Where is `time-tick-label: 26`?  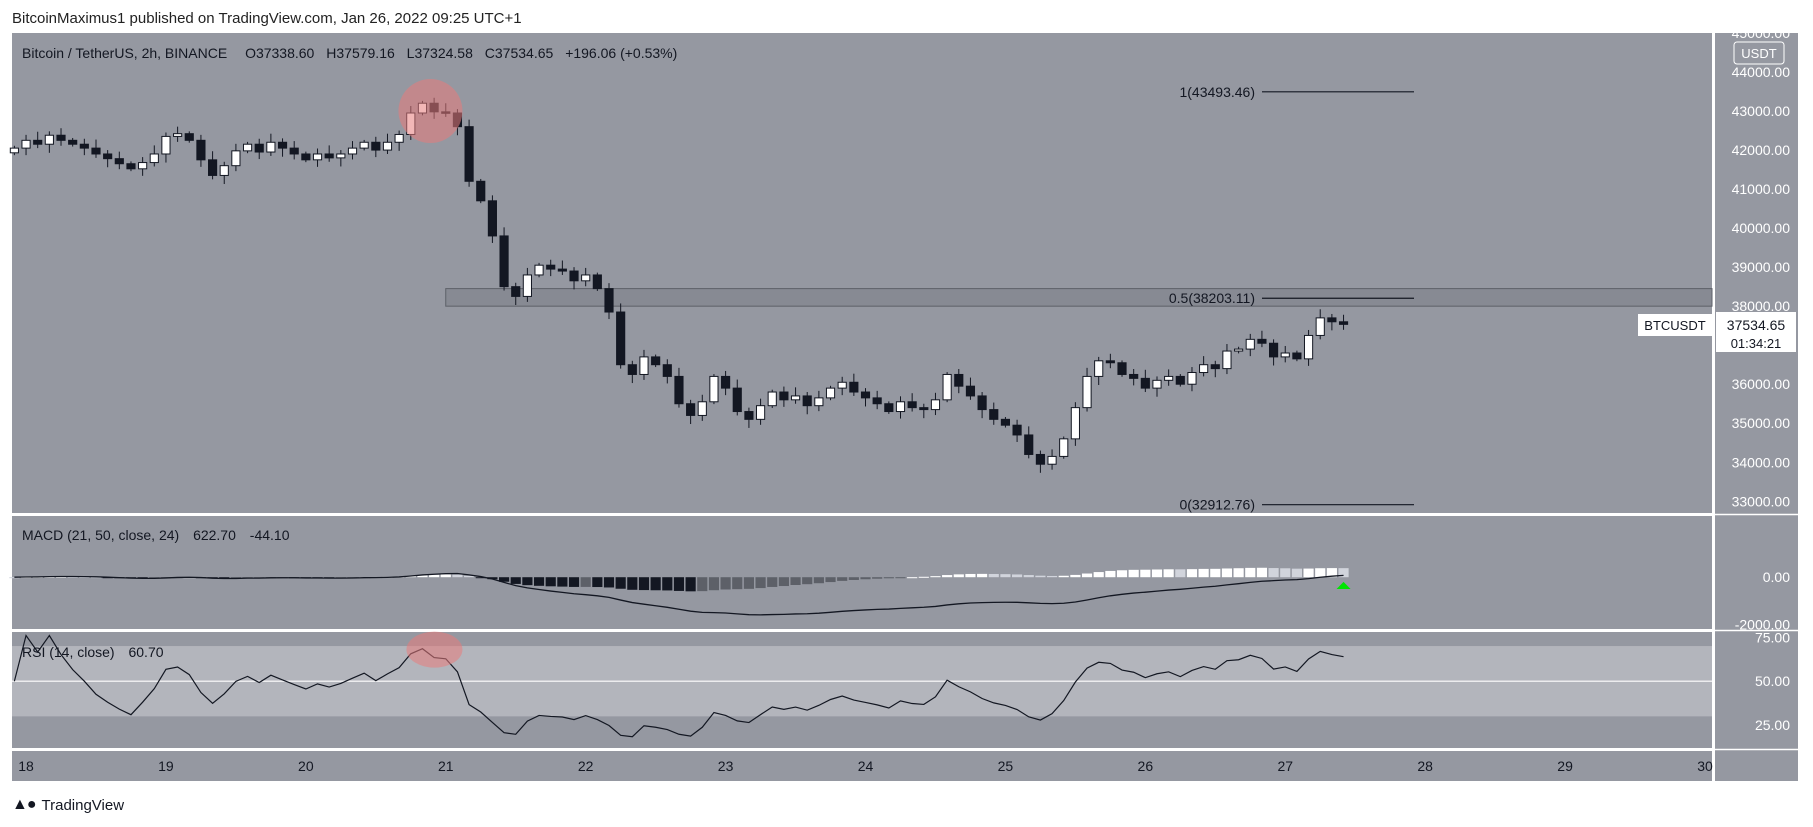
time-tick-label: 26 is located at coordinates (1146, 766).